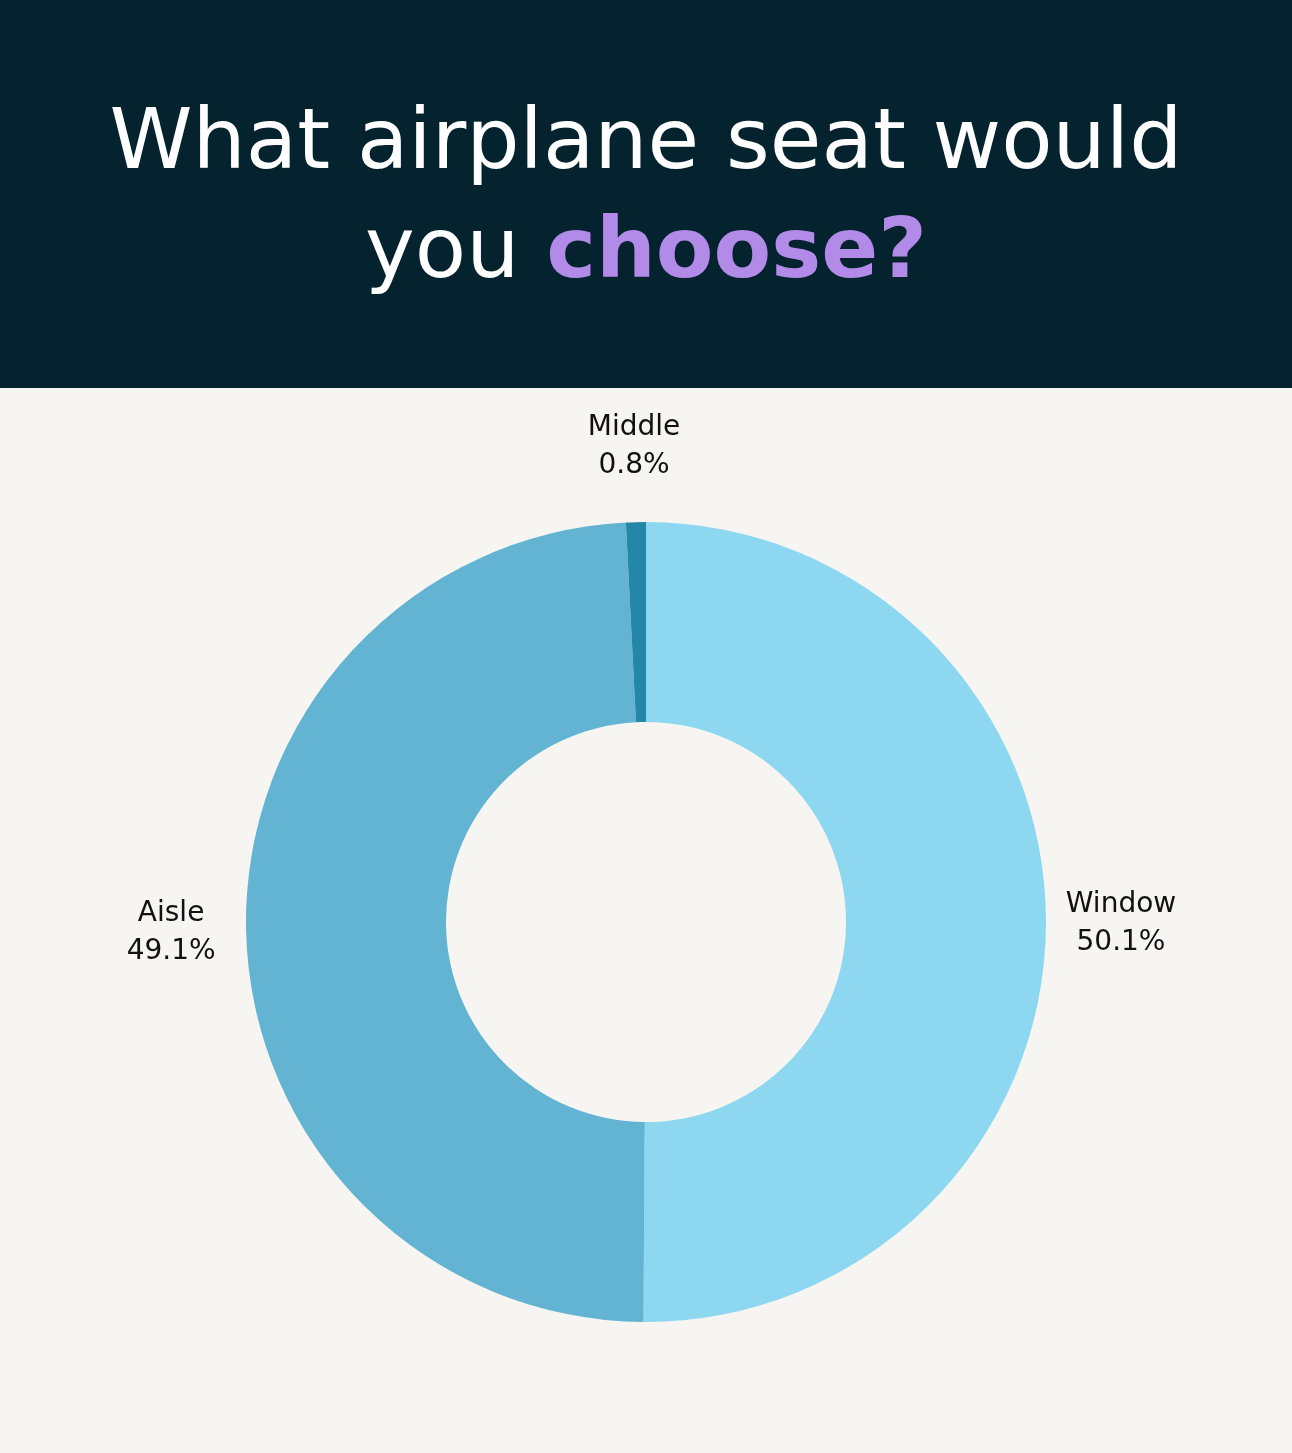  What do you see at coordinates (634, 426) in the screenshot?
I see `slice-label: Middle` at bounding box center [634, 426].